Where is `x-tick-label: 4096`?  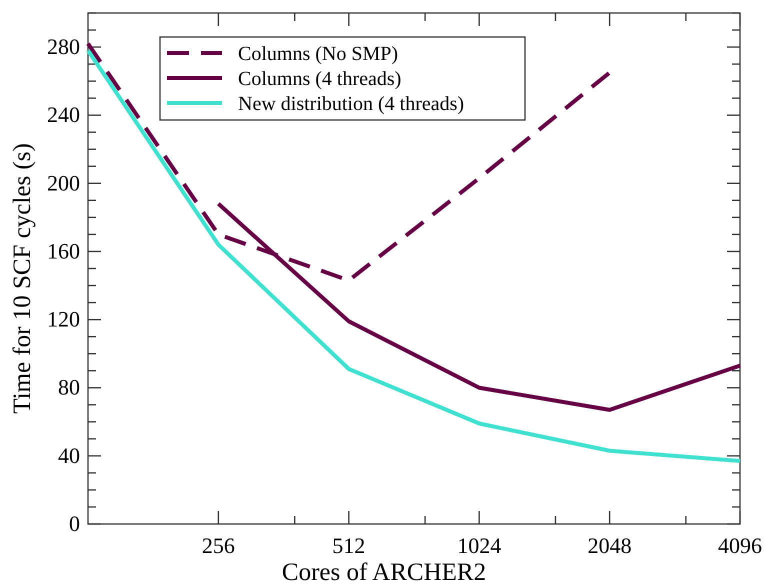 x-tick-label: 4096 is located at coordinates (740, 545).